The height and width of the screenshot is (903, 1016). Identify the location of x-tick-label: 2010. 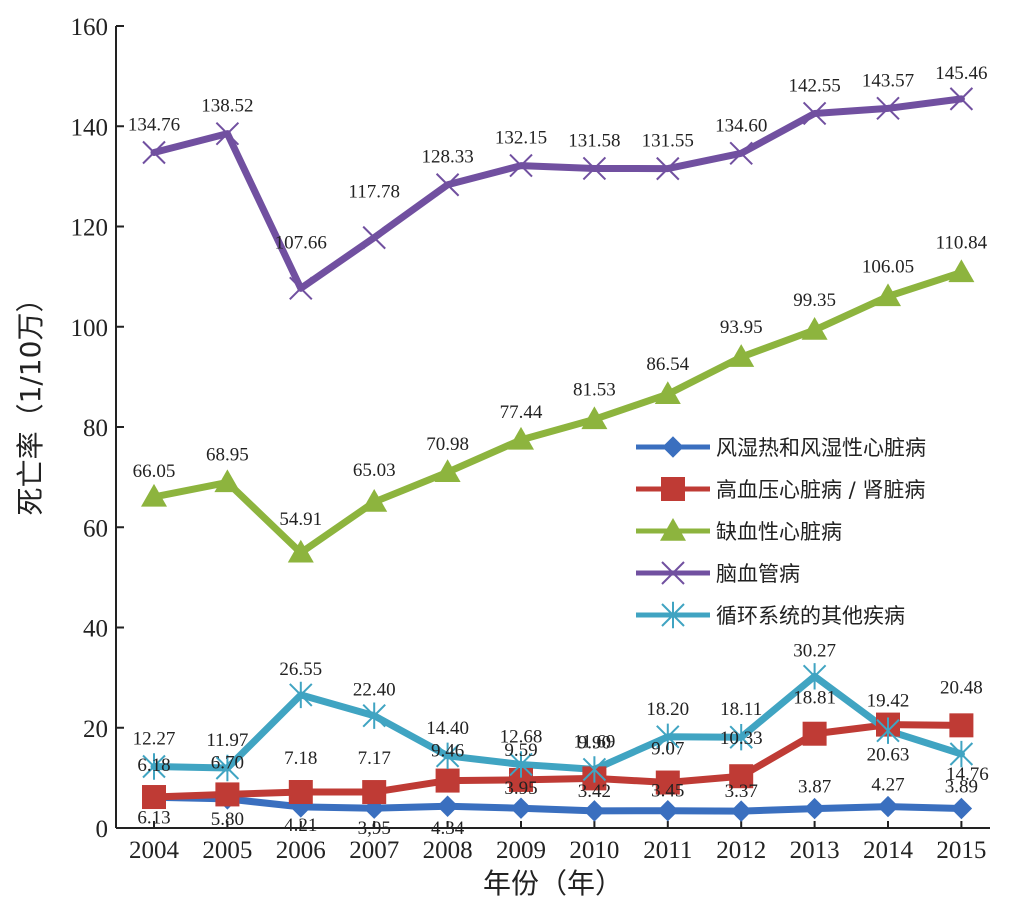
(594, 850).